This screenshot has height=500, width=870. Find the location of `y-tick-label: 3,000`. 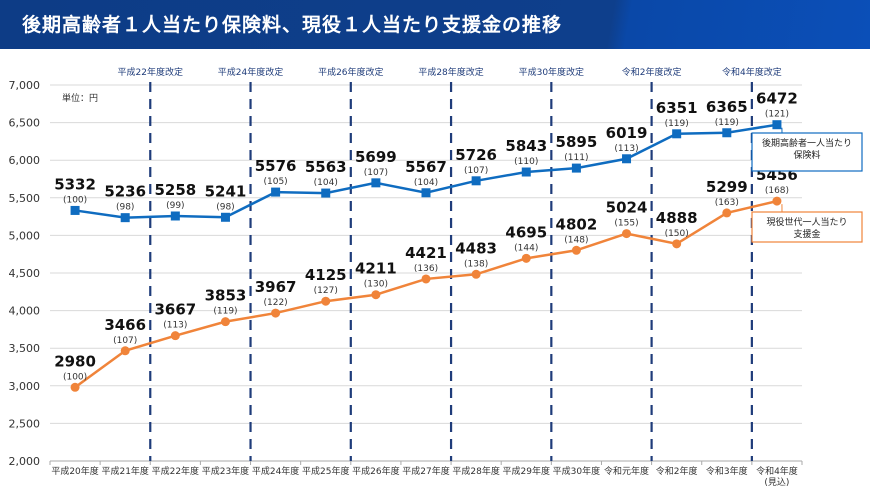

y-tick-label: 3,000 is located at coordinates (25, 386).